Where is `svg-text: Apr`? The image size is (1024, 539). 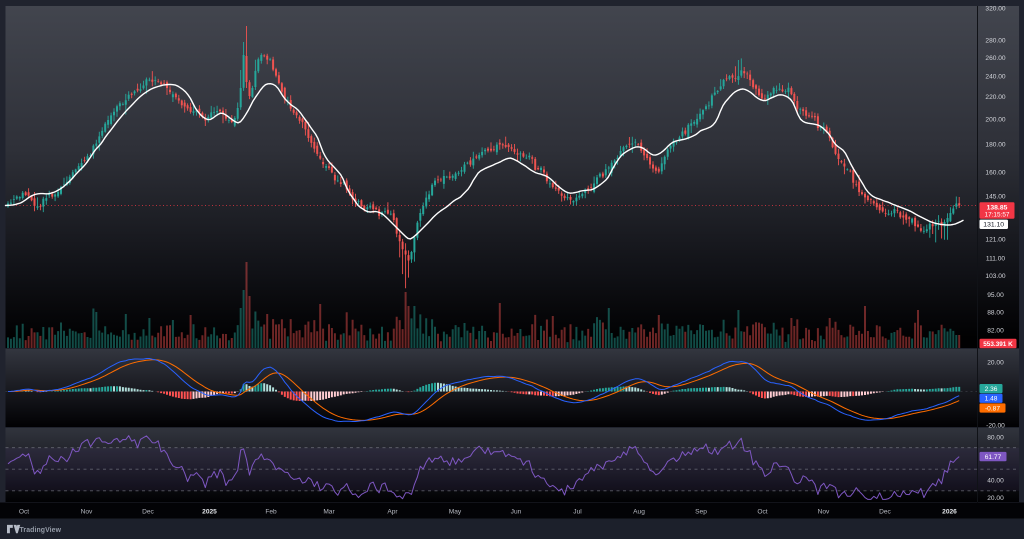
svg-text: Apr is located at coordinates (392, 511).